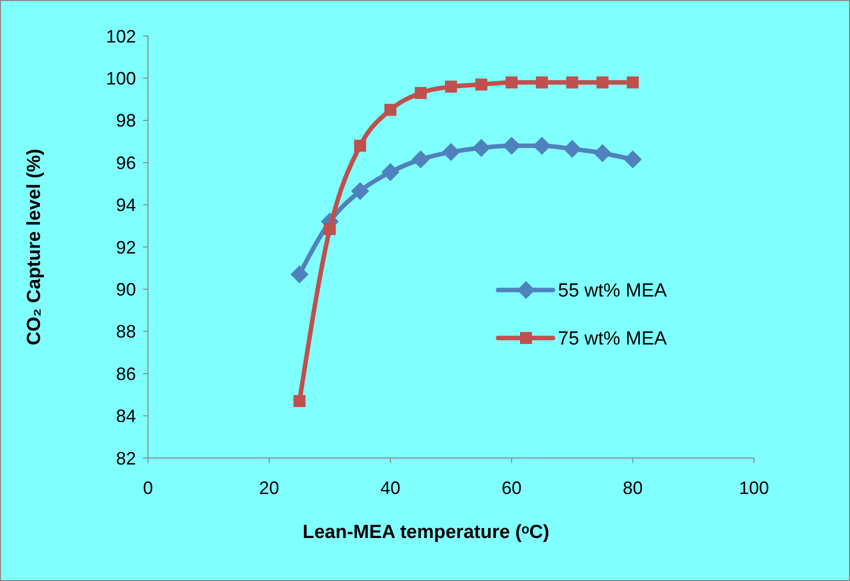 The height and width of the screenshot is (581, 850). I want to click on y-tick-label: 102, so click(121, 36).